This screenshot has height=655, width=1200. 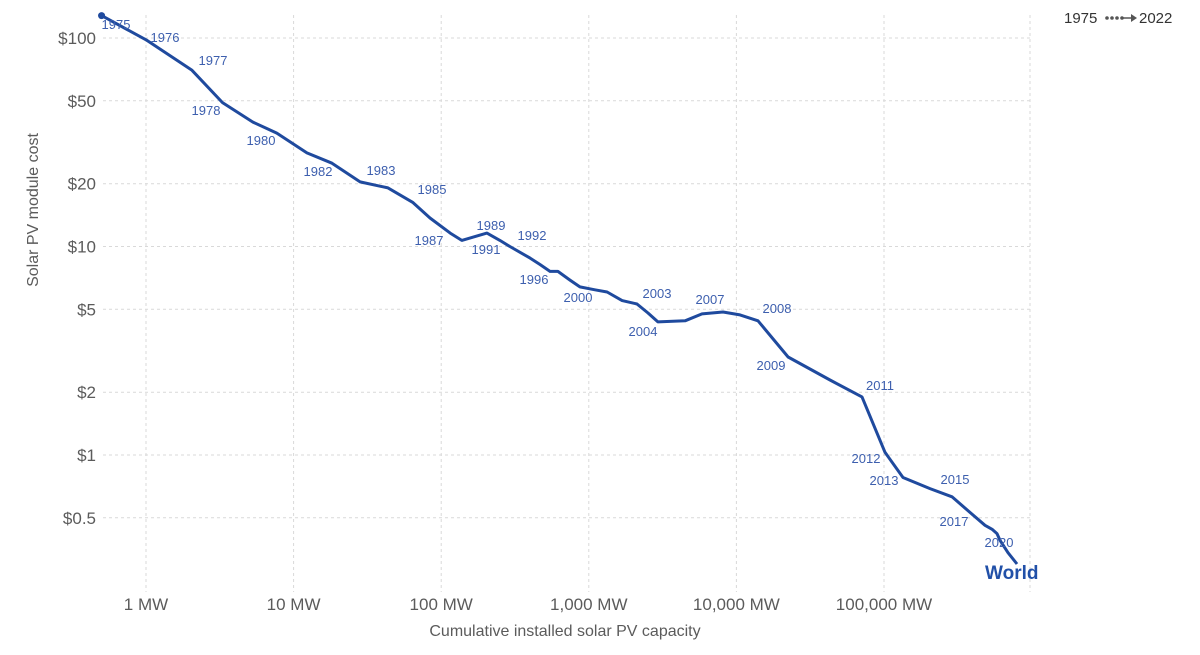 What do you see at coordinates (86, 455) in the screenshot?
I see `y-tick-label: $1` at bounding box center [86, 455].